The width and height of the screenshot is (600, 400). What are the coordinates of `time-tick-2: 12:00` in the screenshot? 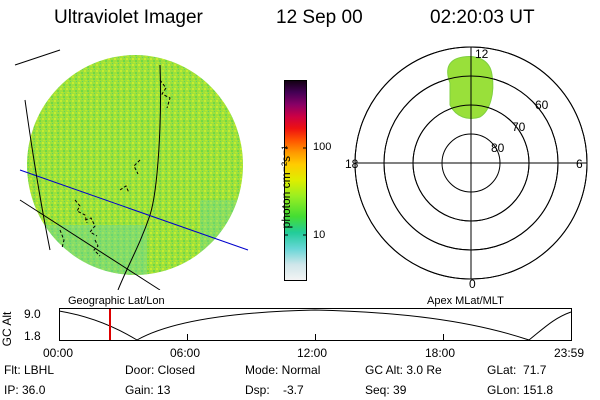 It's located at (312, 353).